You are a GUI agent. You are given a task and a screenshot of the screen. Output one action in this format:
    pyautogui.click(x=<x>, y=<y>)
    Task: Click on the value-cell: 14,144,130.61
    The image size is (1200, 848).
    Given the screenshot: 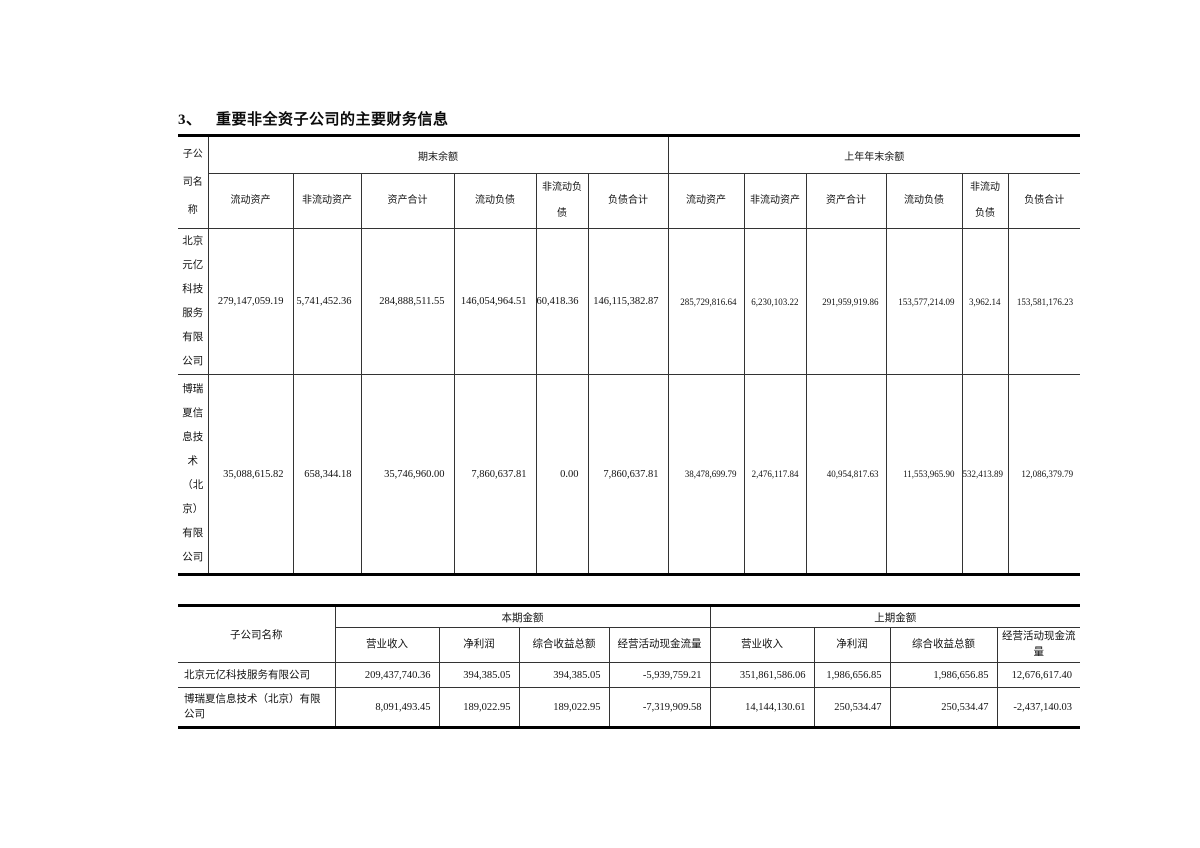 What is the action you would take?
    pyautogui.click(x=762, y=707)
    